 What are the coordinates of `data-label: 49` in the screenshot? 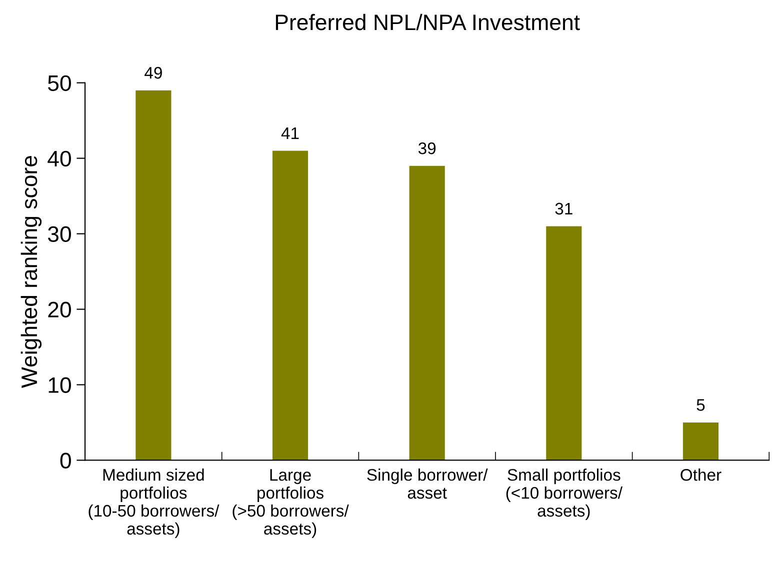 It's located at (153, 72).